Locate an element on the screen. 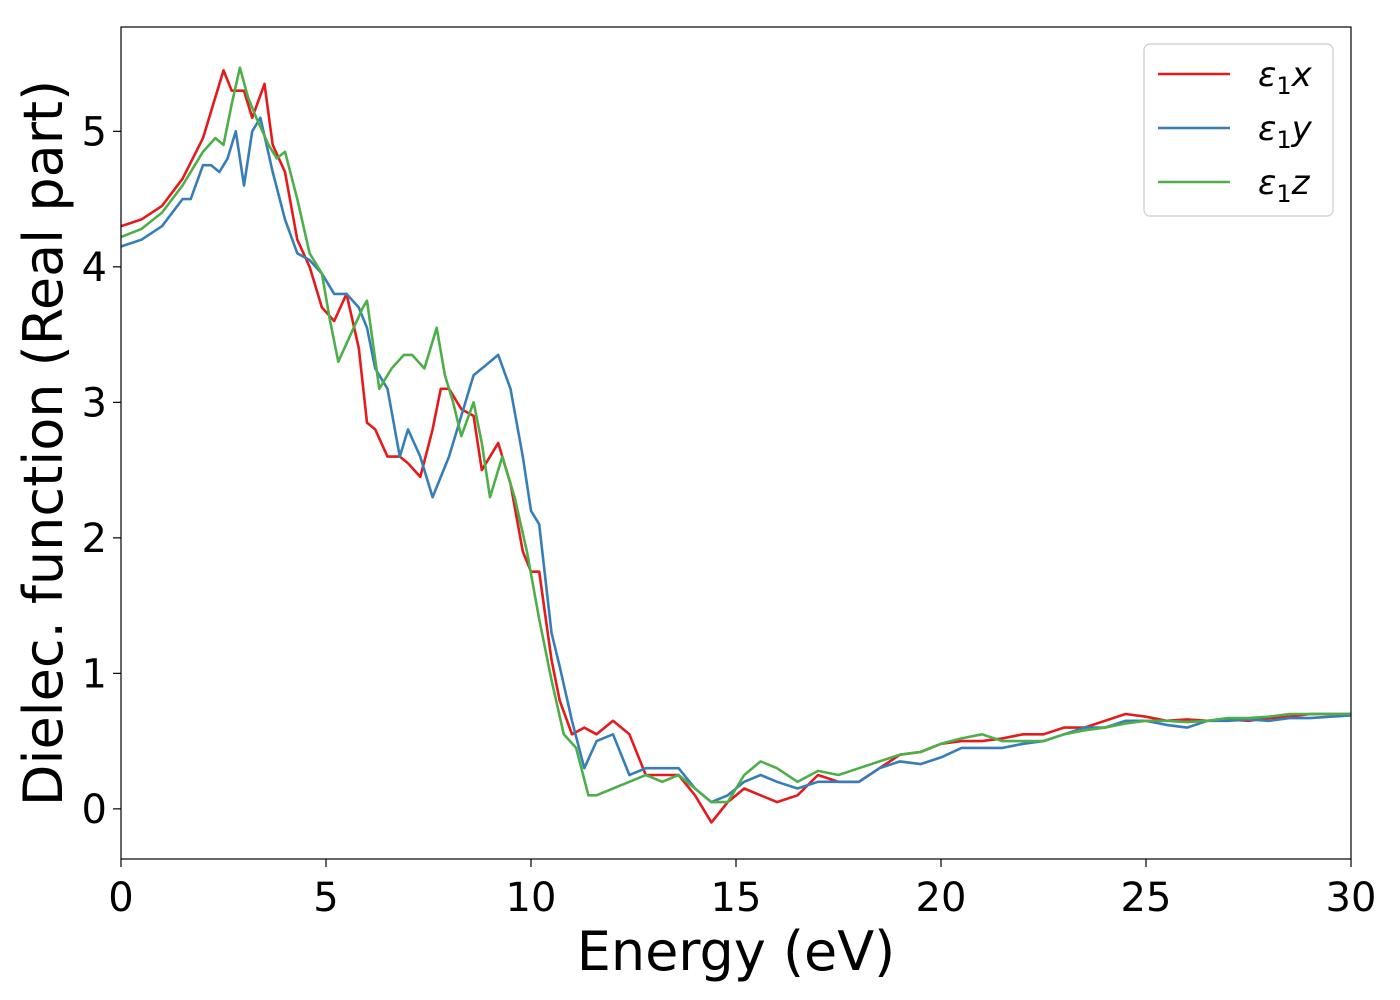 The width and height of the screenshot is (1400, 1000). legend-label-y: ε1y is located at coordinates (1285, 131).